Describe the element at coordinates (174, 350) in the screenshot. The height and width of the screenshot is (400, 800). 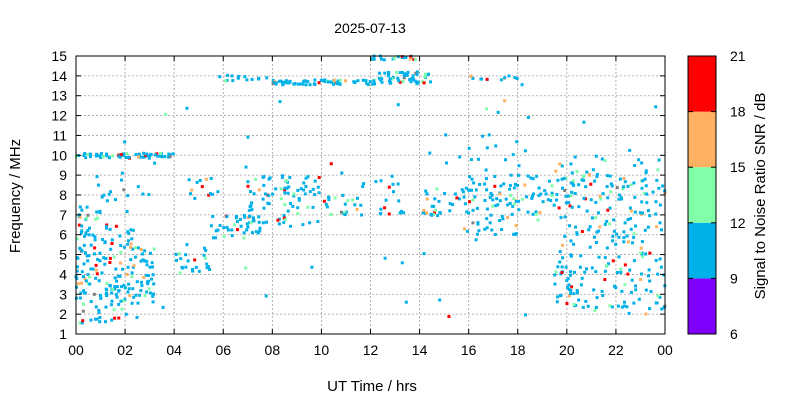
I see `x-tick-label: 04` at that location.